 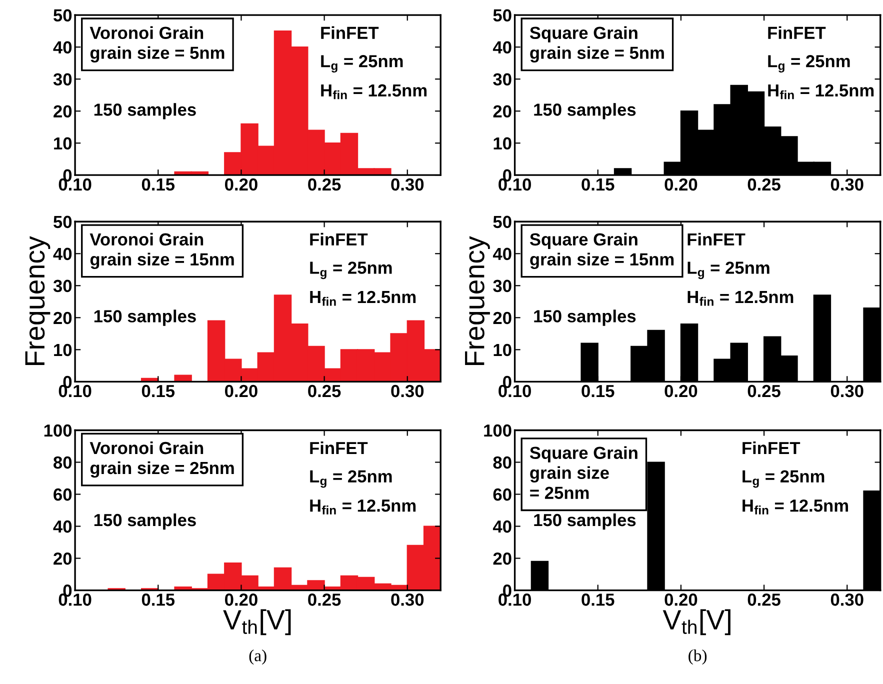 What do you see at coordinates (697, 657) in the screenshot?
I see `text: (b)` at bounding box center [697, 657].